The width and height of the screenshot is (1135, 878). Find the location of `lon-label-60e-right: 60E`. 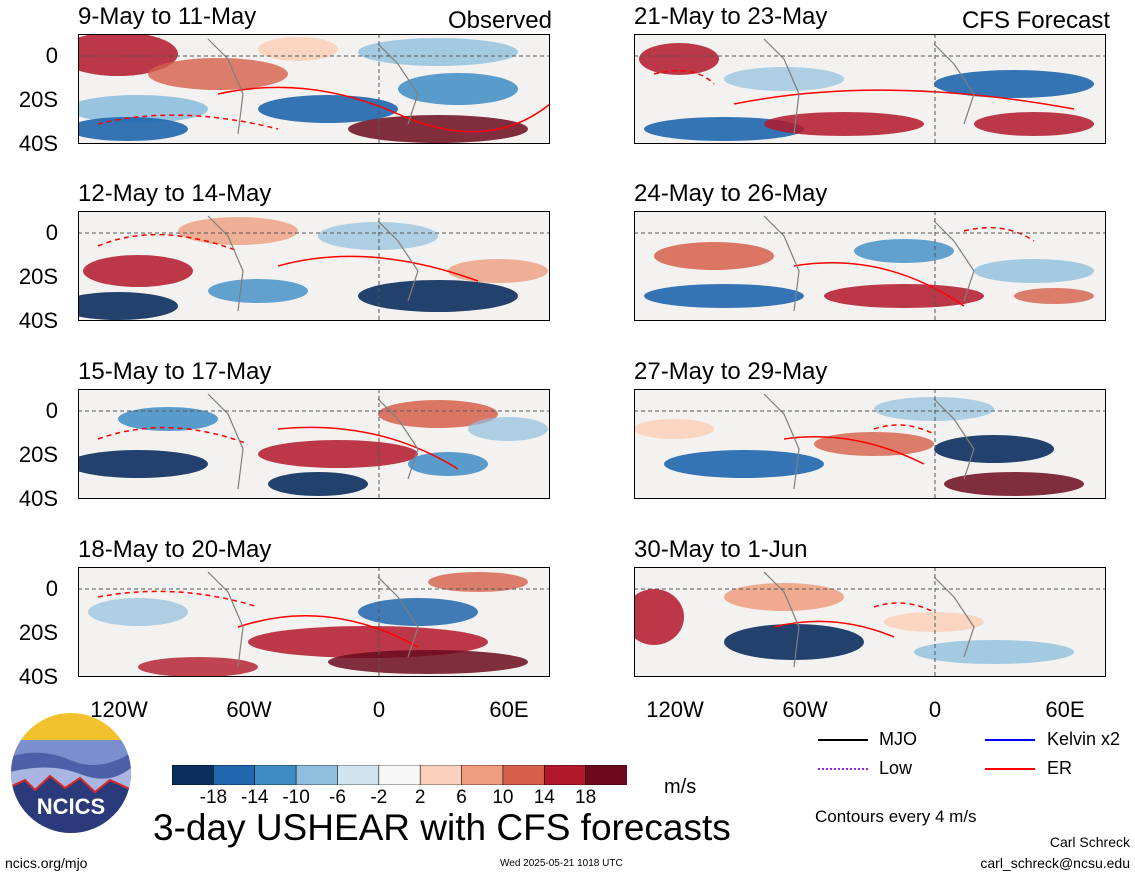

lon-label-60e-right: 60E is located at coordinates (1065, 709).